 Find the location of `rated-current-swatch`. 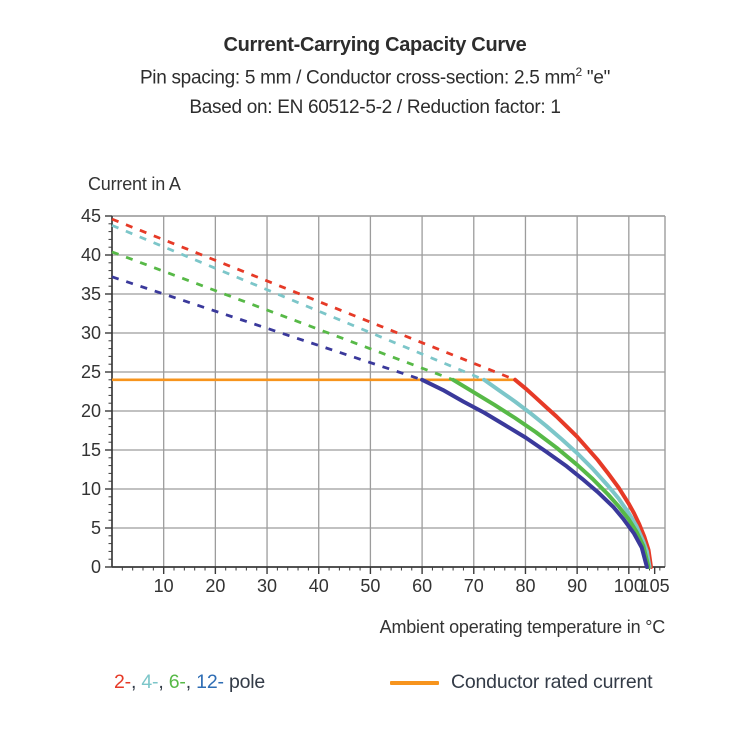

rated-current-swatch is located at coordinates (414, 682).